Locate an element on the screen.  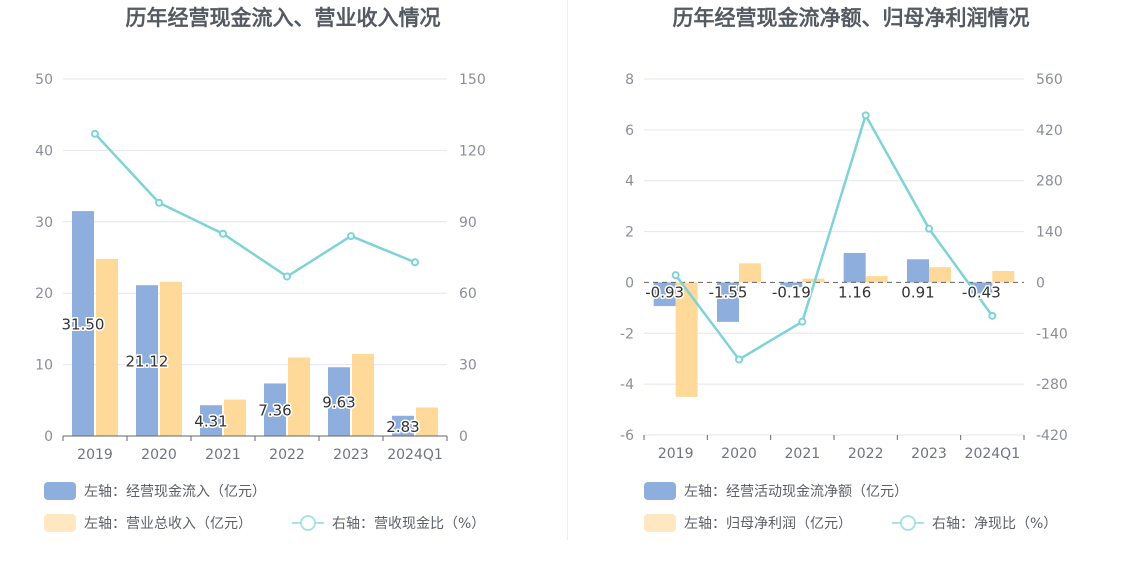
right-axis-tick-label: 90 is located at coordinates (468, 223).